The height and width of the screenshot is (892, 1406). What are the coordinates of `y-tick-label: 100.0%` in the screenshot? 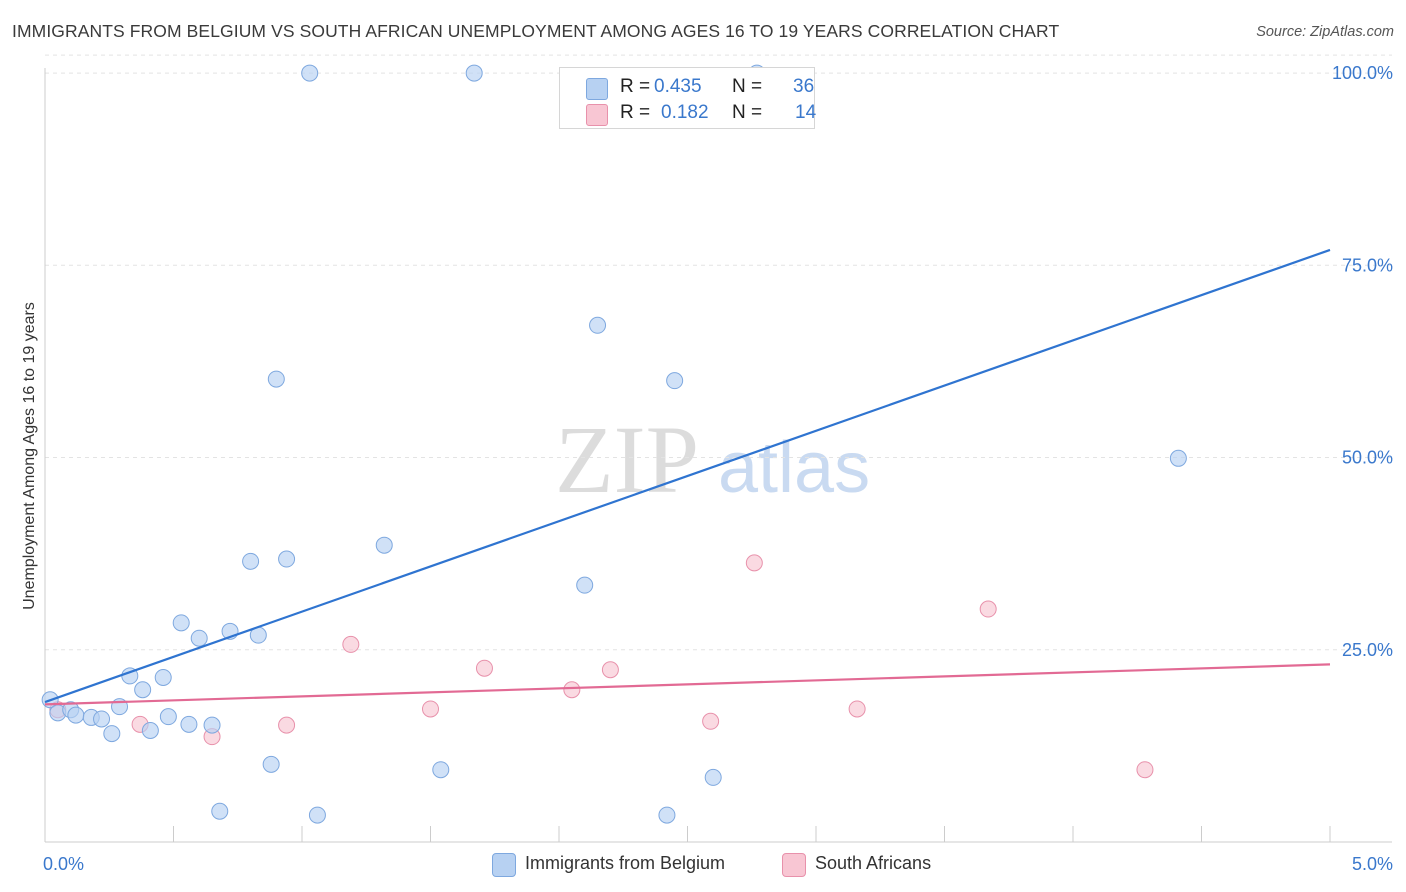 It's located at (1362, 73).